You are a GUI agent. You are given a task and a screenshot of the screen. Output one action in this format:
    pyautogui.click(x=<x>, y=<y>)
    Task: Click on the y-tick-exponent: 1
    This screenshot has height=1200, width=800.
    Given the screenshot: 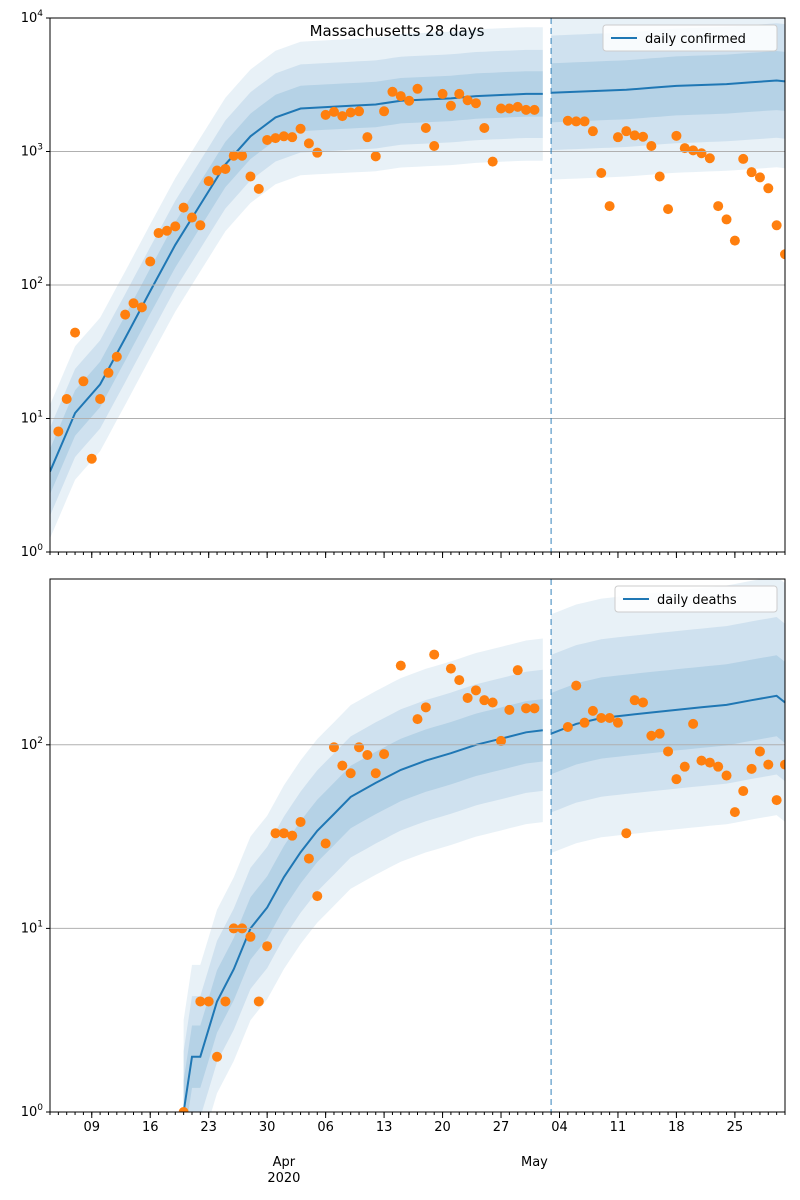 What is the action you would take?
    pyautogui.click(x=40, y=924)
    